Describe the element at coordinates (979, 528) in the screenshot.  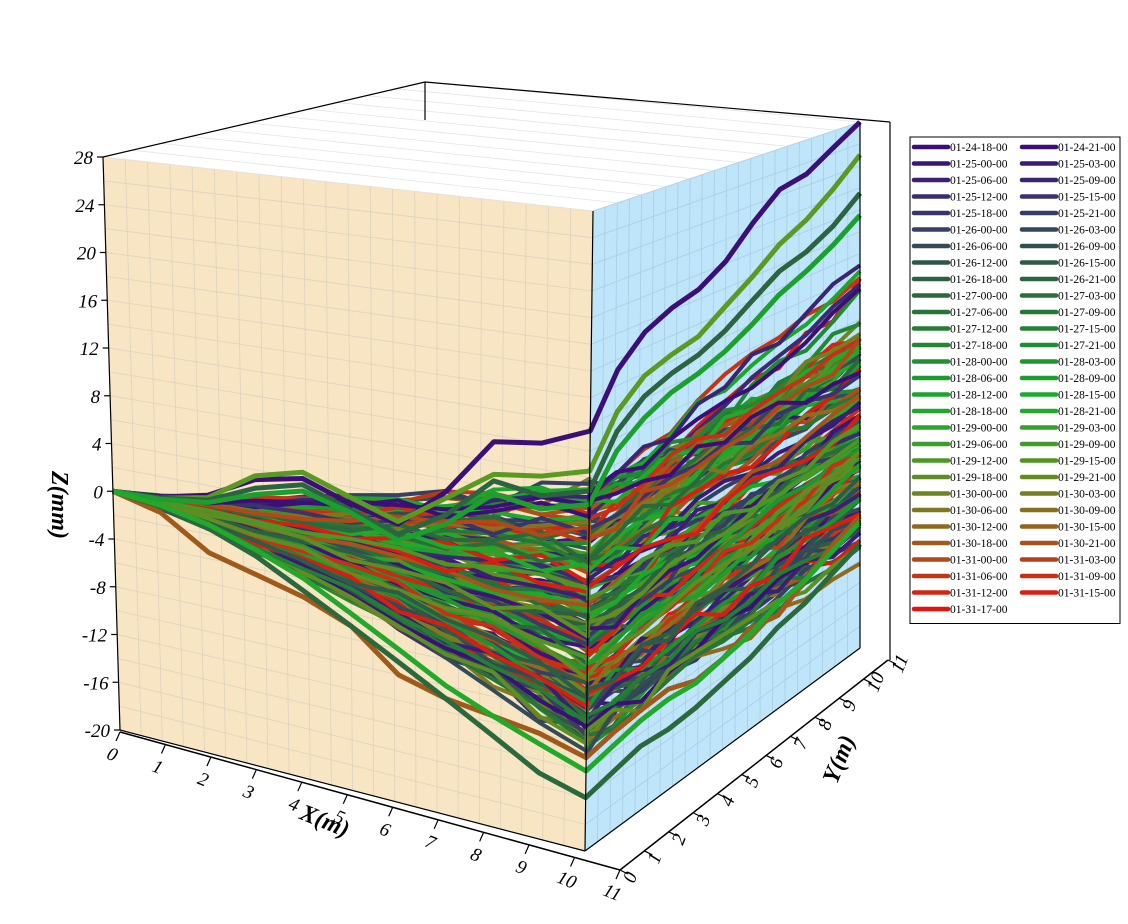
I see `legend-entry: 01-30-12-00` at that location.